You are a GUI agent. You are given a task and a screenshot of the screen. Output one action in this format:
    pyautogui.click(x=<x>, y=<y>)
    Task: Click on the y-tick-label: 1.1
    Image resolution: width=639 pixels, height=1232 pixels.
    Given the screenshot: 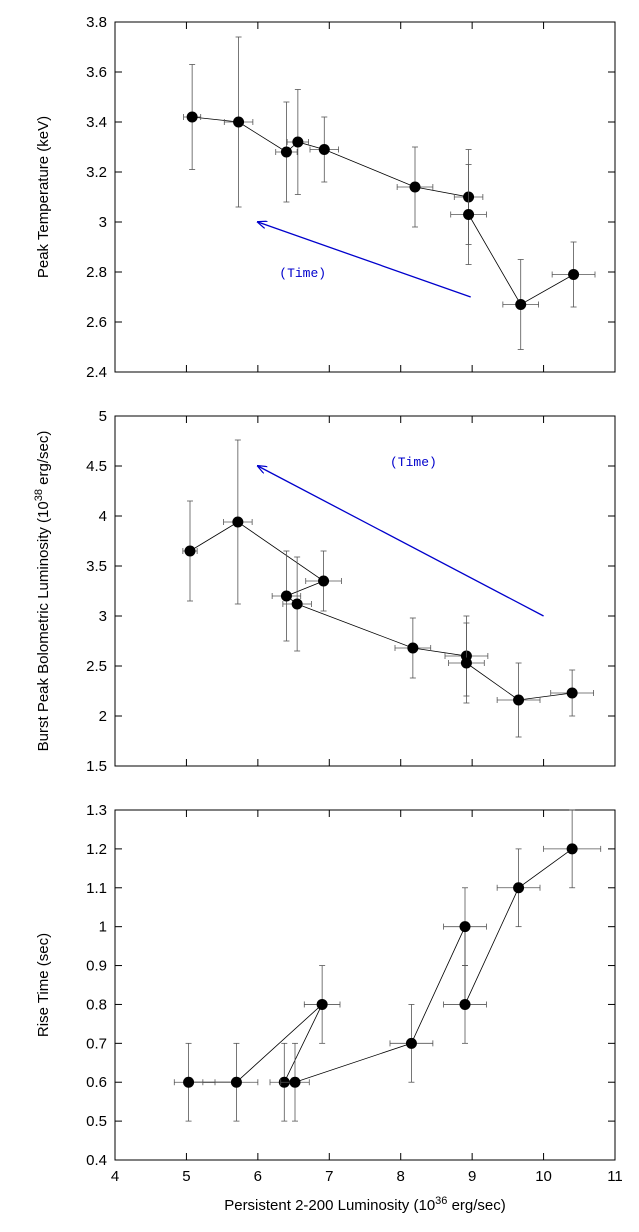 What is the action you would take?
    pyautogui.click(x=96, y=888)
    